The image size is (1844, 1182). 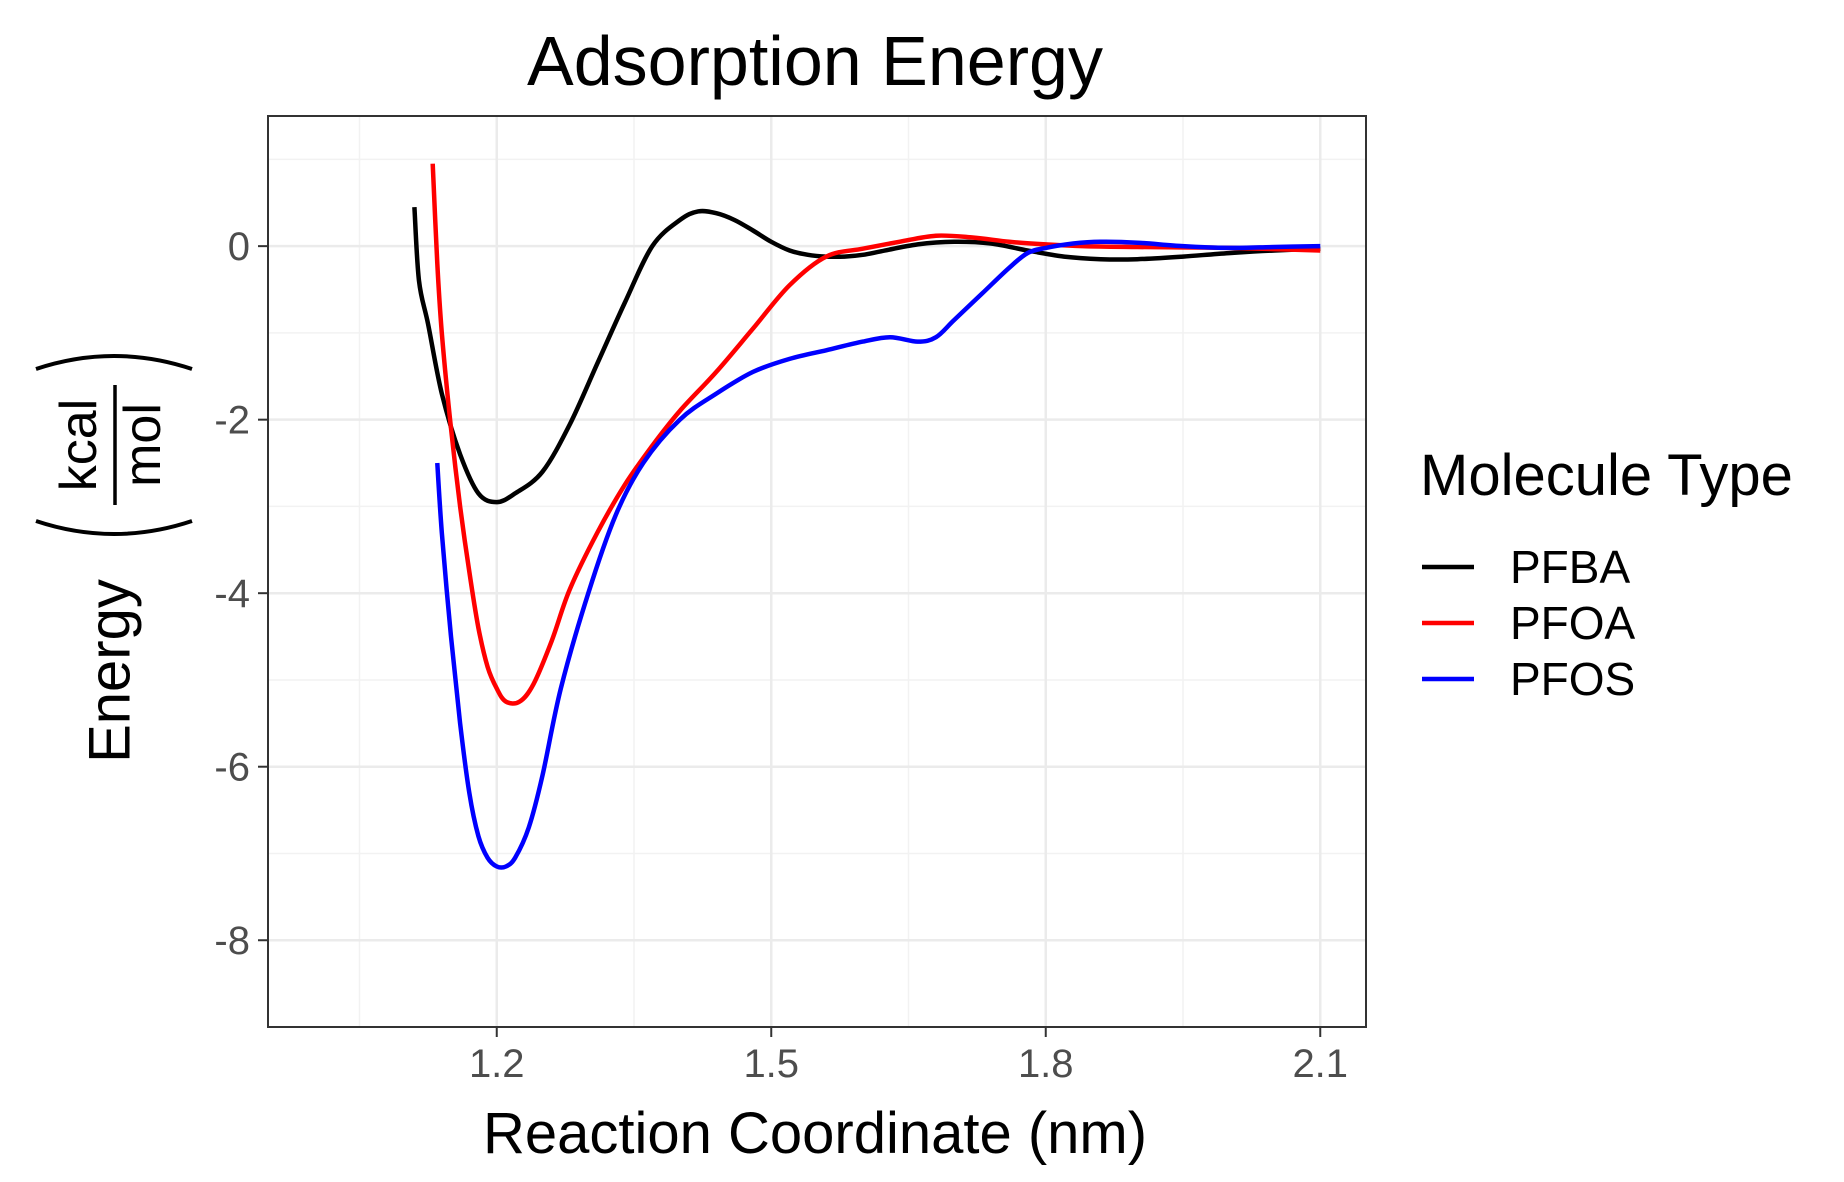 What do you see at coordinates (866, 355) in the screenshot?
I see `series-line-pfba` at bounding box center [866, 355].